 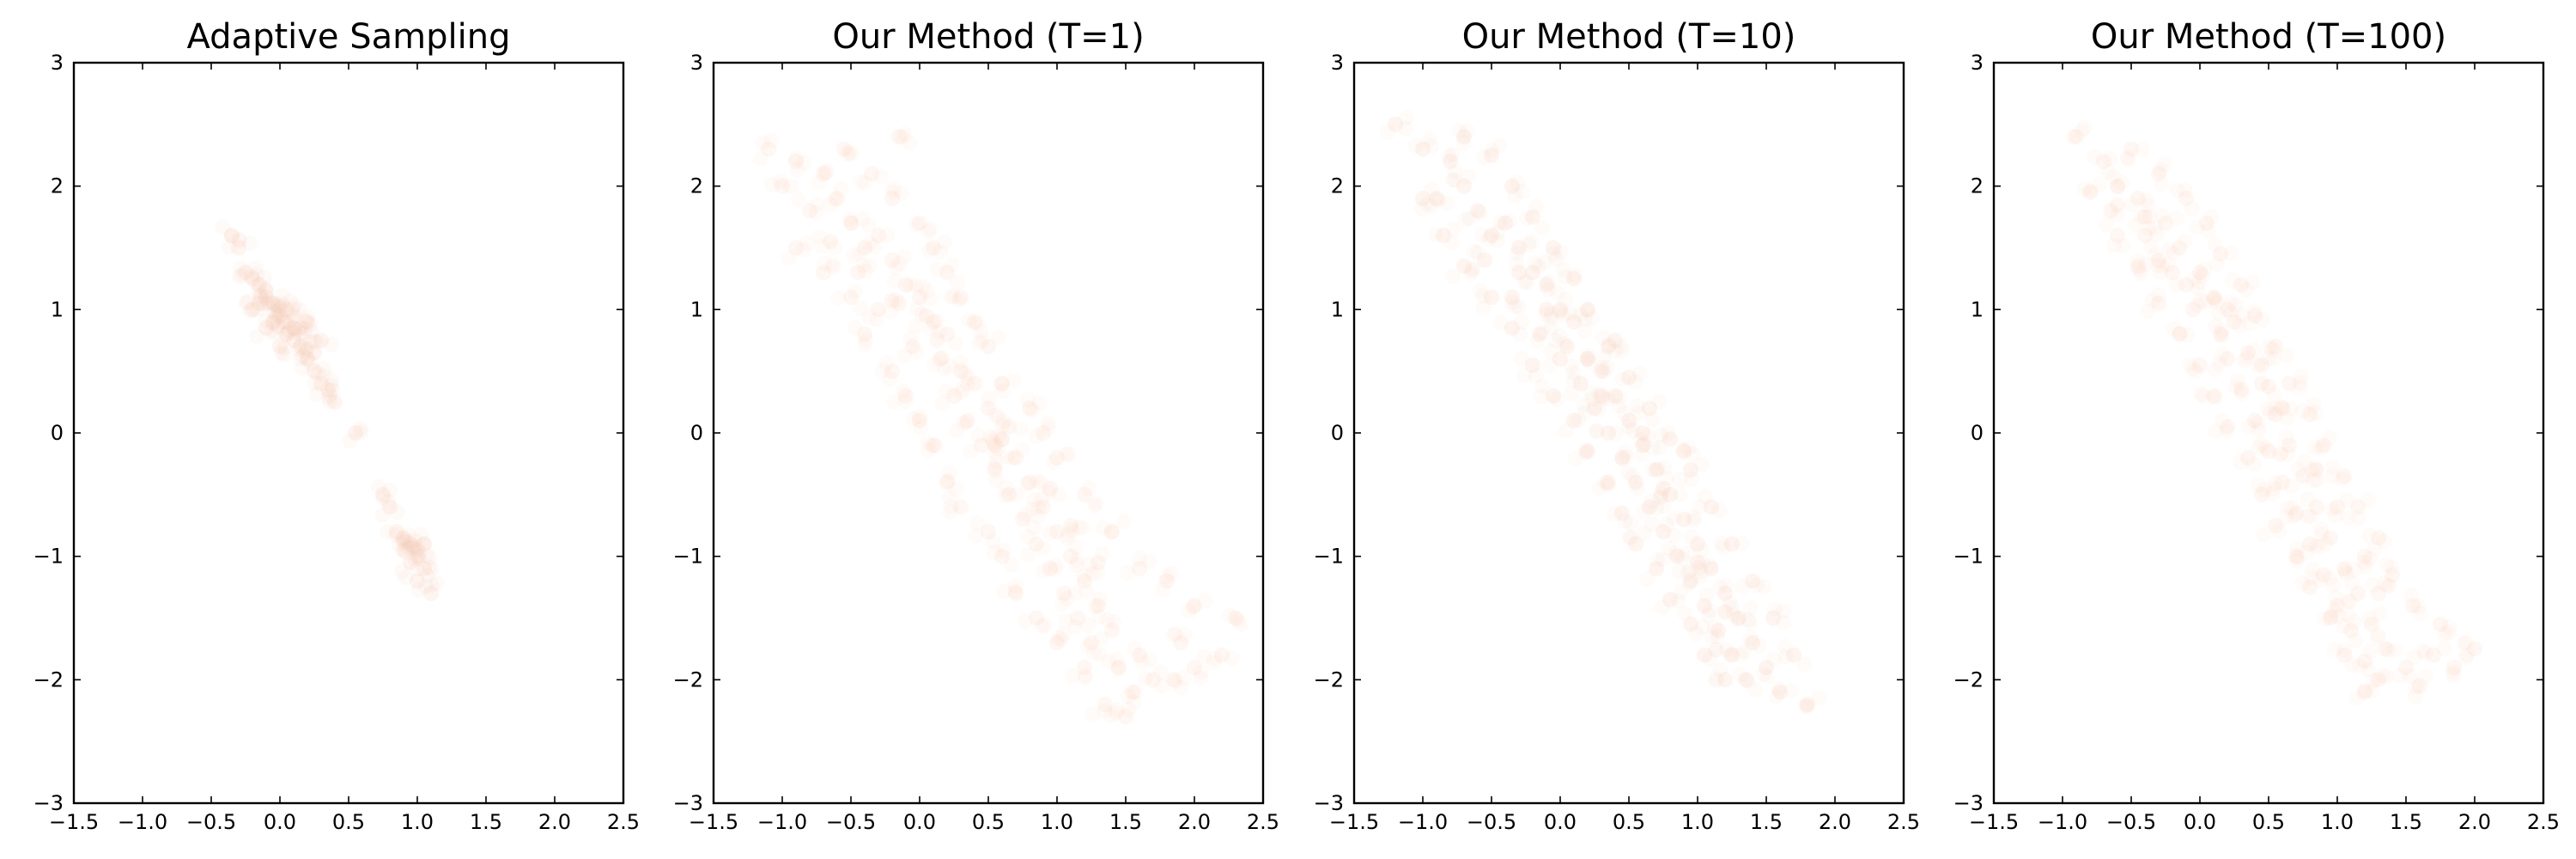 I want to click on x-tick-label: −1.5, so click(x=1994, y=822).